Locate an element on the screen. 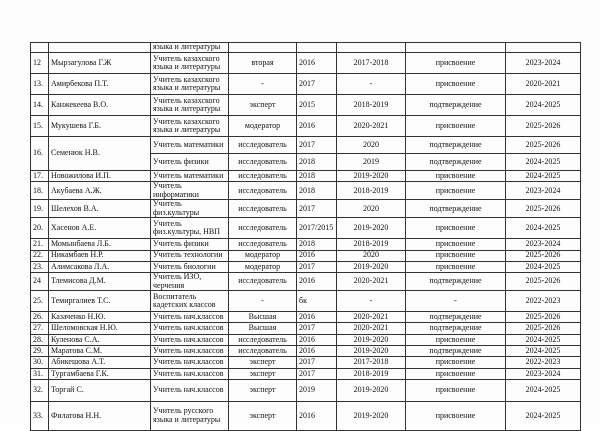 The width and height of the screenshot is (600, 431). teacher-name: Казаченко Н.Ю. is located at coordinates (99, 317).